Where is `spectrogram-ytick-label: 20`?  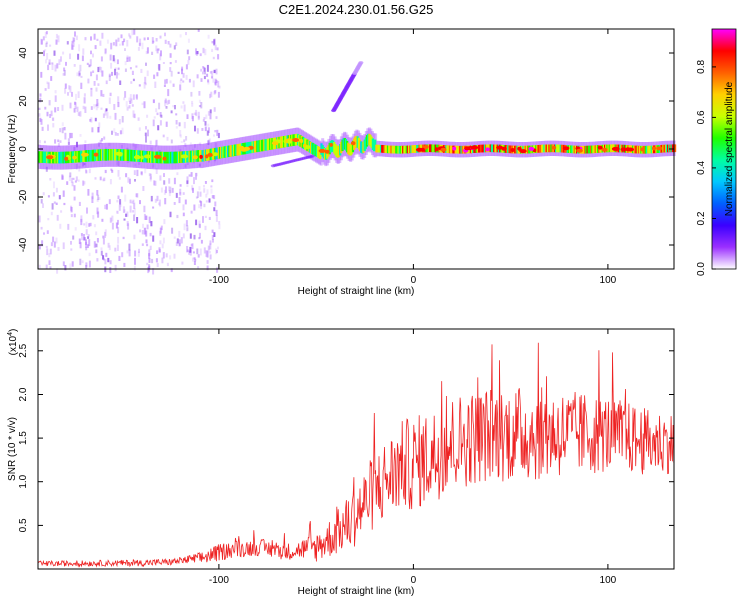
spectrogram-ytick-label: 20 is located at coordinates (23, 101).